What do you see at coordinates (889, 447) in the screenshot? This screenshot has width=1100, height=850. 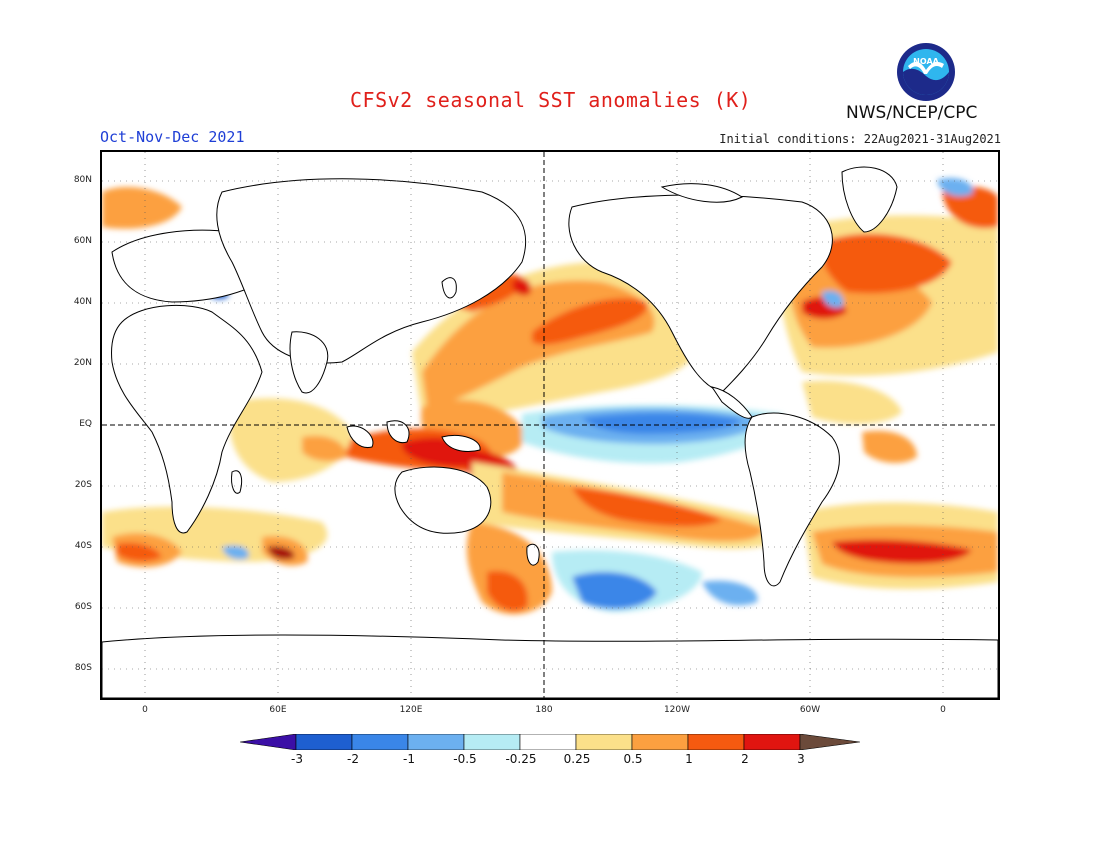 I see `tropical-atlantic-warm` at bounding box center [889, 447].